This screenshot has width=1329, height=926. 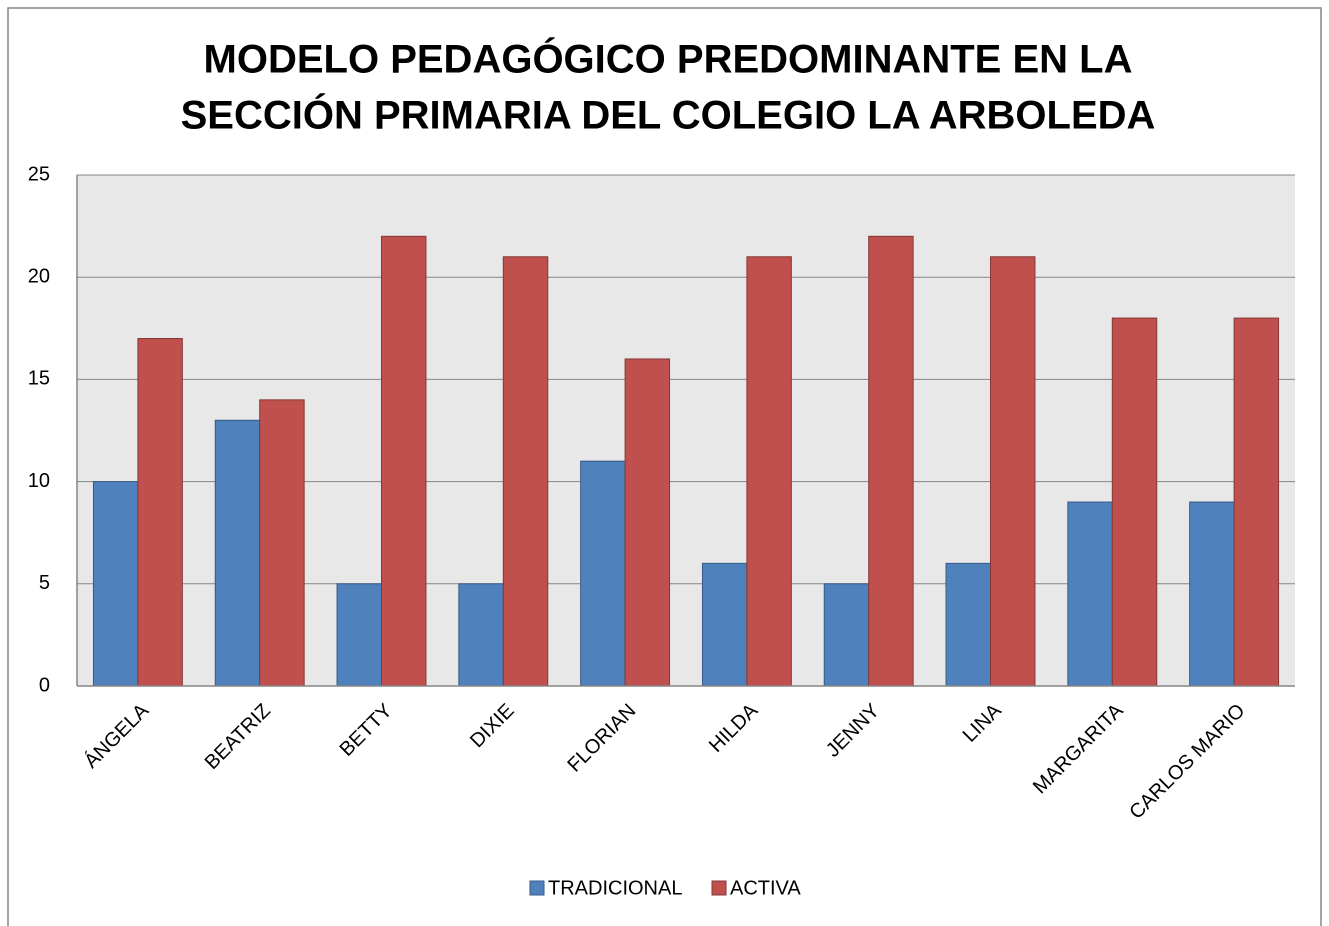 I want to click on y-tick-label: 0, so click(x=44, y=685).